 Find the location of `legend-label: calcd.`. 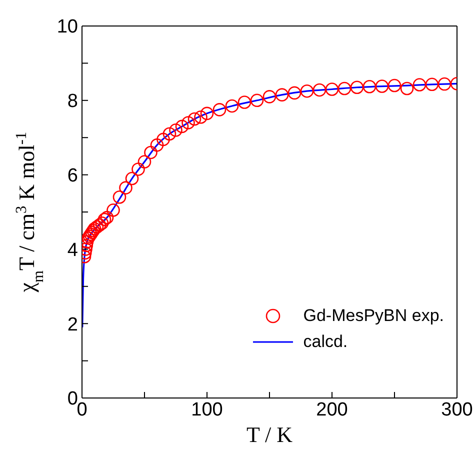

legend-label: calcd. is located at coordinates (325, 342).